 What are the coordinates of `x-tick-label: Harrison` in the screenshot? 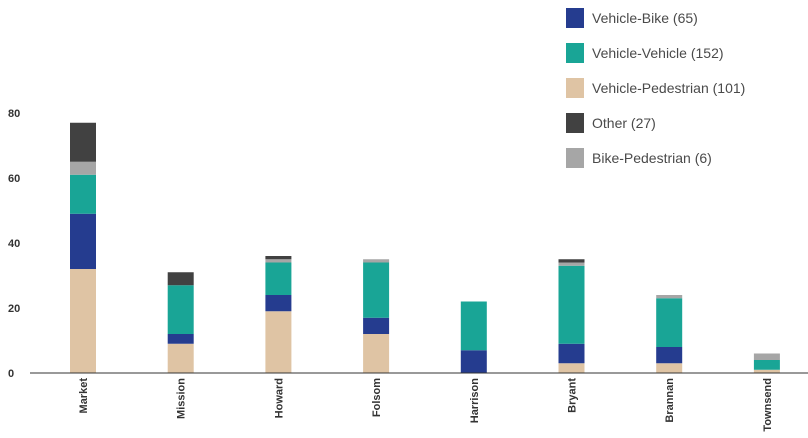 It's located at (475, 401).